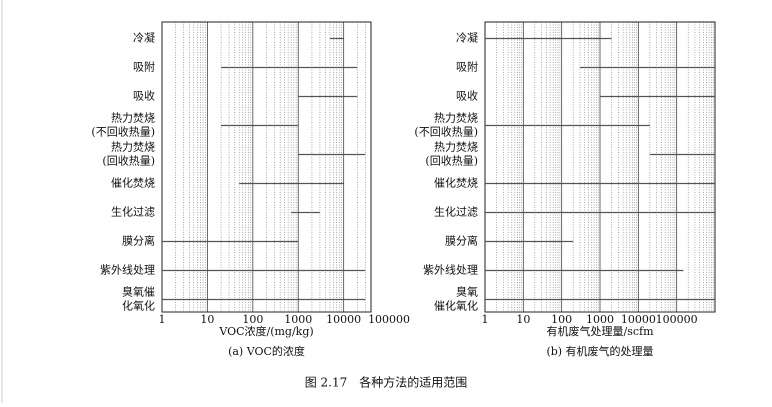  I want to click on subplot-caption: (b) 有机废气的处理量, so click(599, 351).